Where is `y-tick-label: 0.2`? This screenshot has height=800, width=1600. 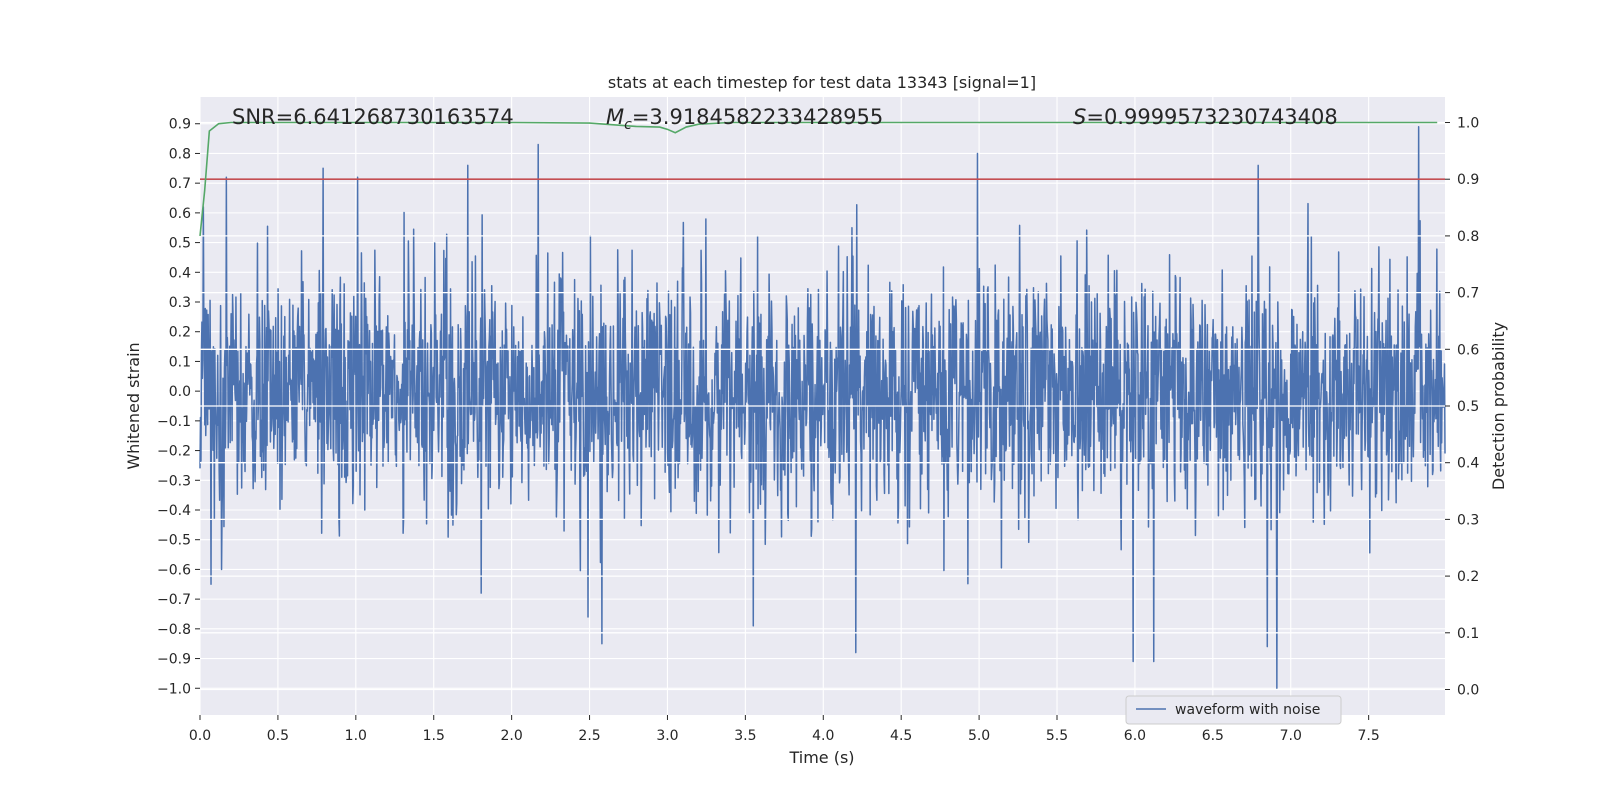
y-tick-label: 0.2 is located at coordinates (180, 333).